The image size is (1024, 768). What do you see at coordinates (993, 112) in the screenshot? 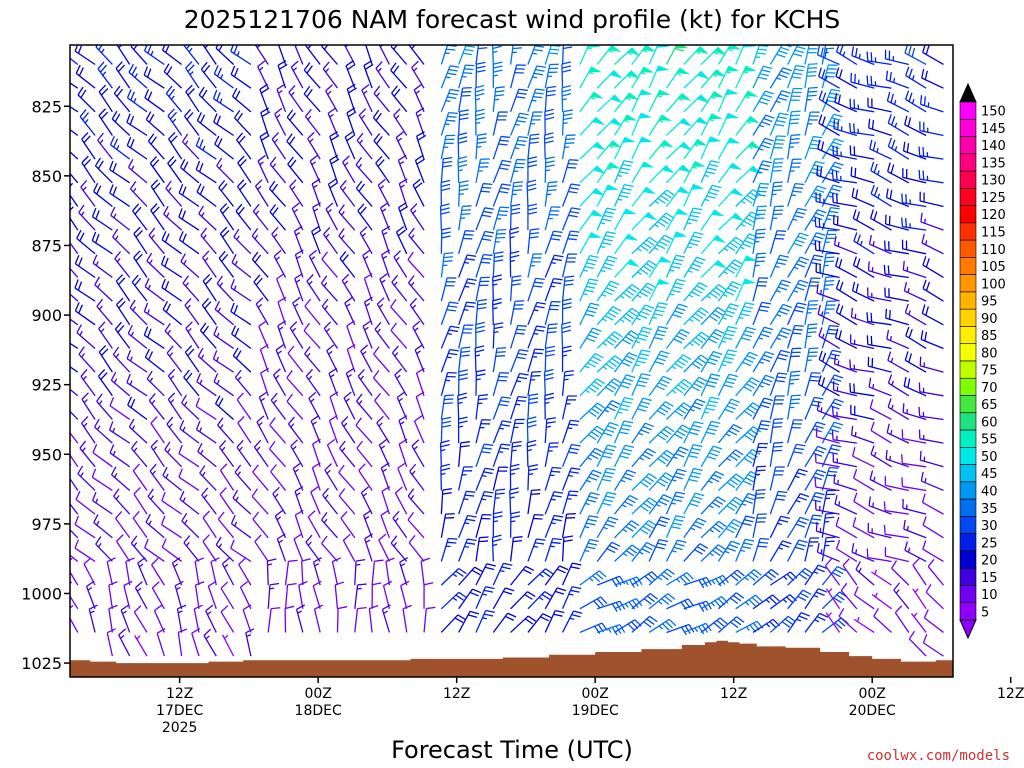
I see `colorbar-label: 150` at bounding box center [993, 112].